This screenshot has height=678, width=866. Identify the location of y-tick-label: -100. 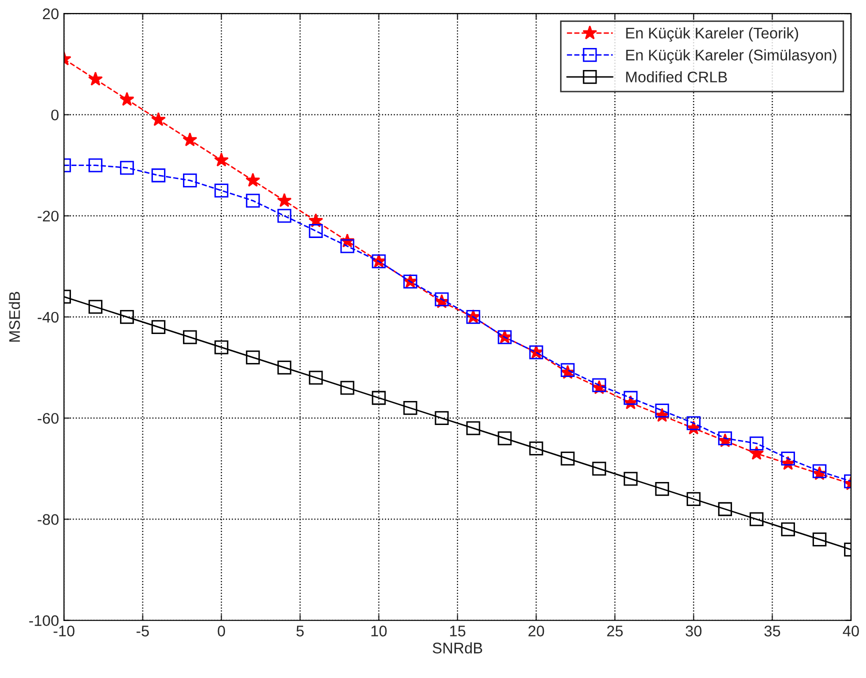
(44, 620).